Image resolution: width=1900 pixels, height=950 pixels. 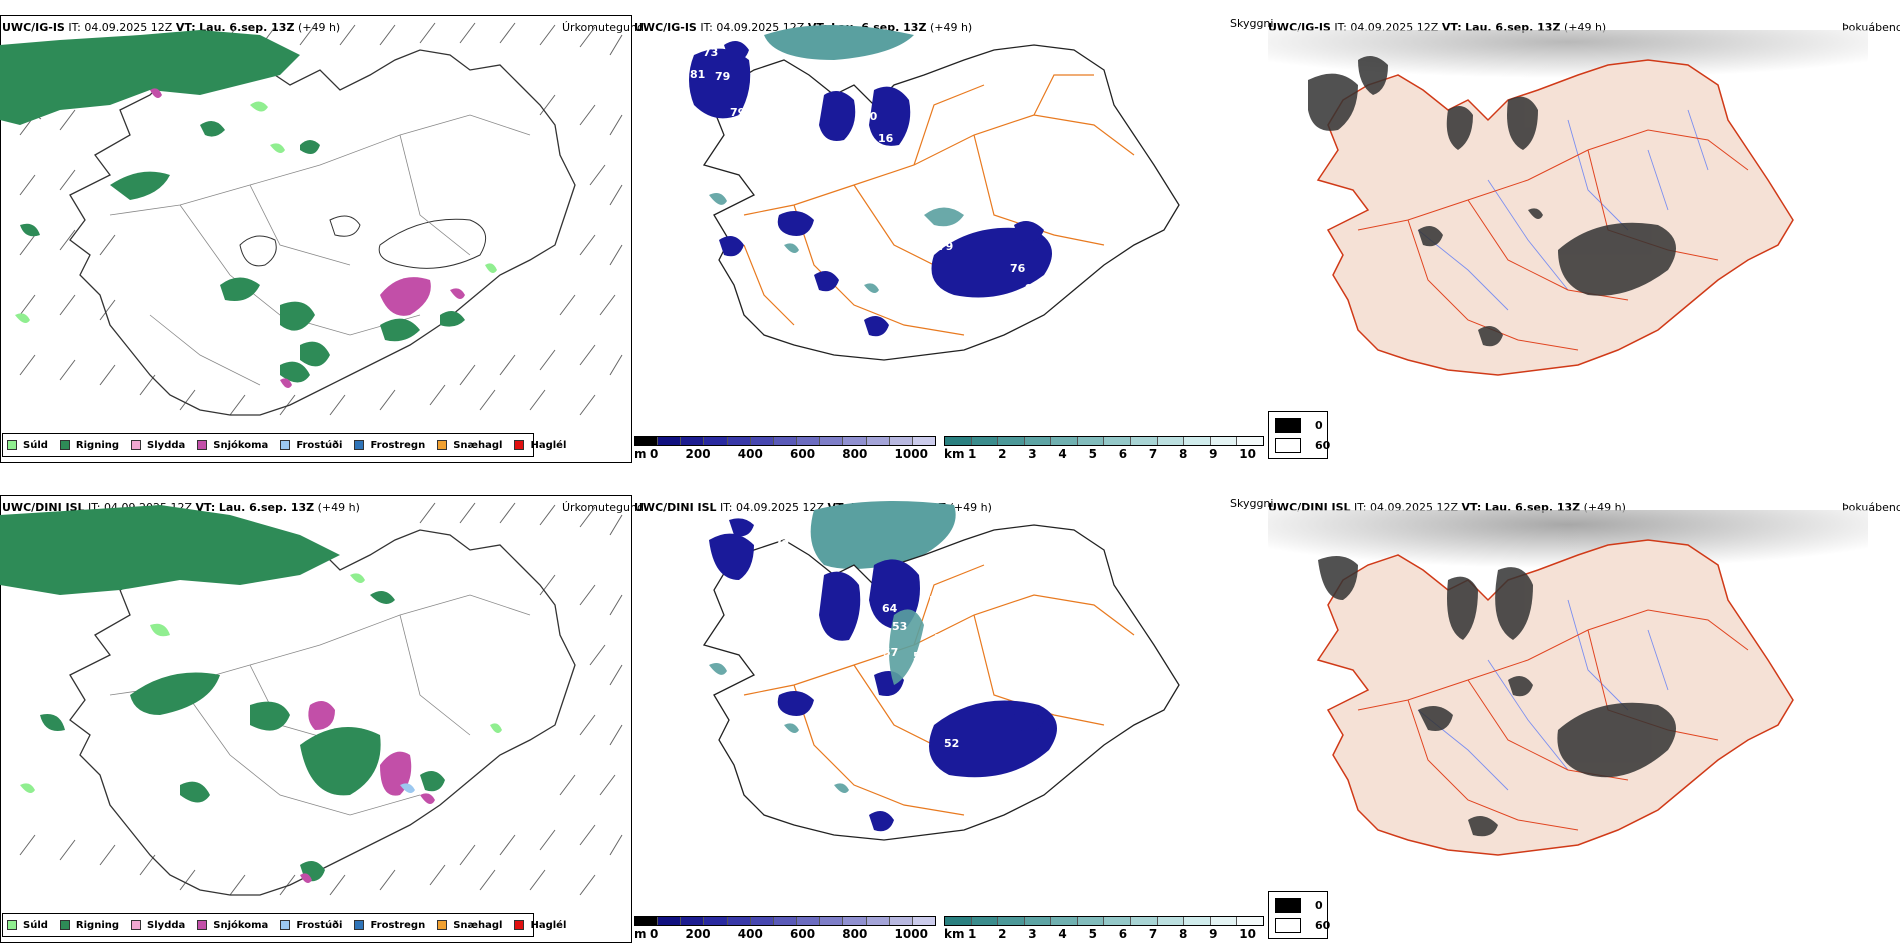 What do you see at coordinates (1299, 915) in the screenshot?
I see `fog-legend: 0 60` at bounding box center [1299, 915].